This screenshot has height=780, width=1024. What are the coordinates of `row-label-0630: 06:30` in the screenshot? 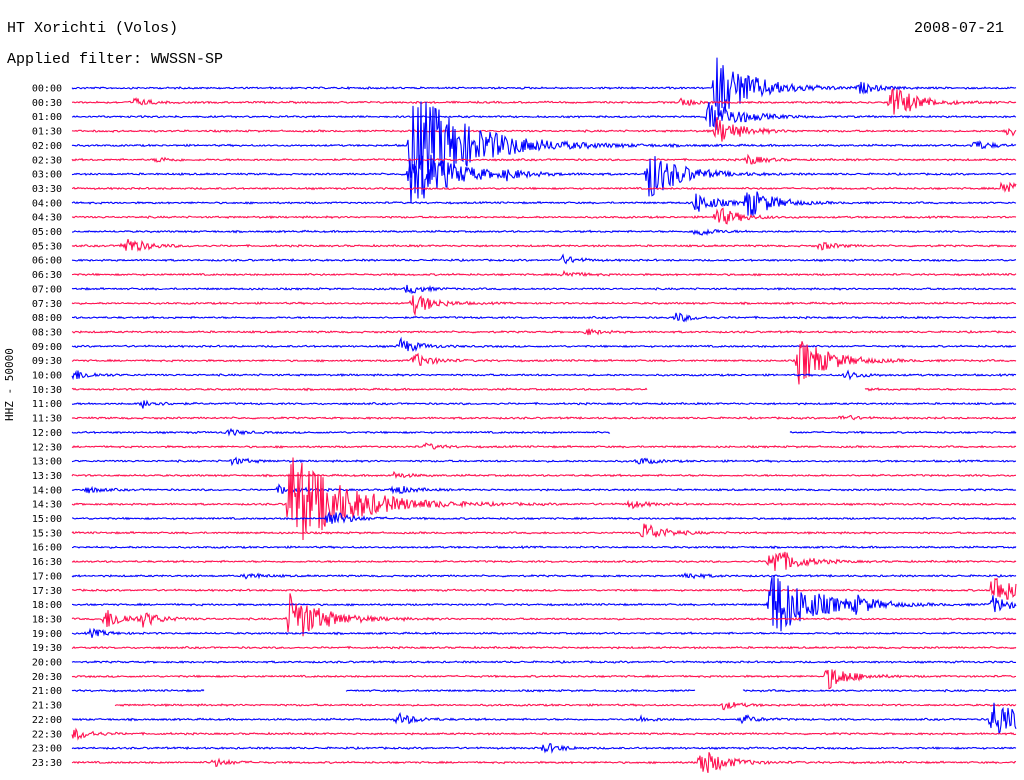 It's located at (47, 275).